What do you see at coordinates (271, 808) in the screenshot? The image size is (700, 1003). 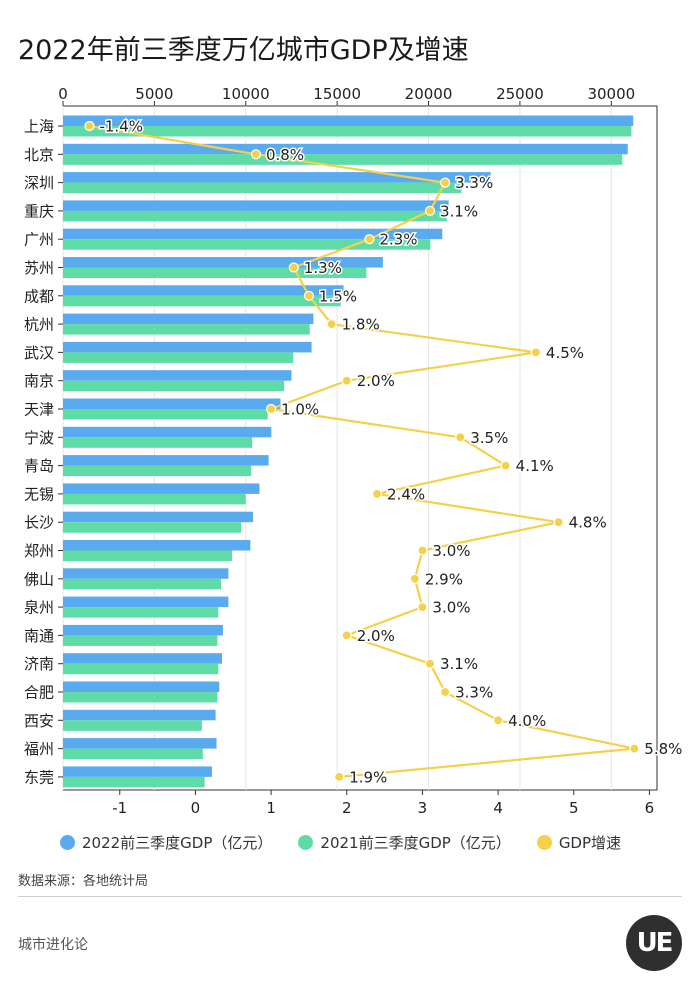 I see `bottom-axis-tick-label: 1` at bounding box center [271, 808].